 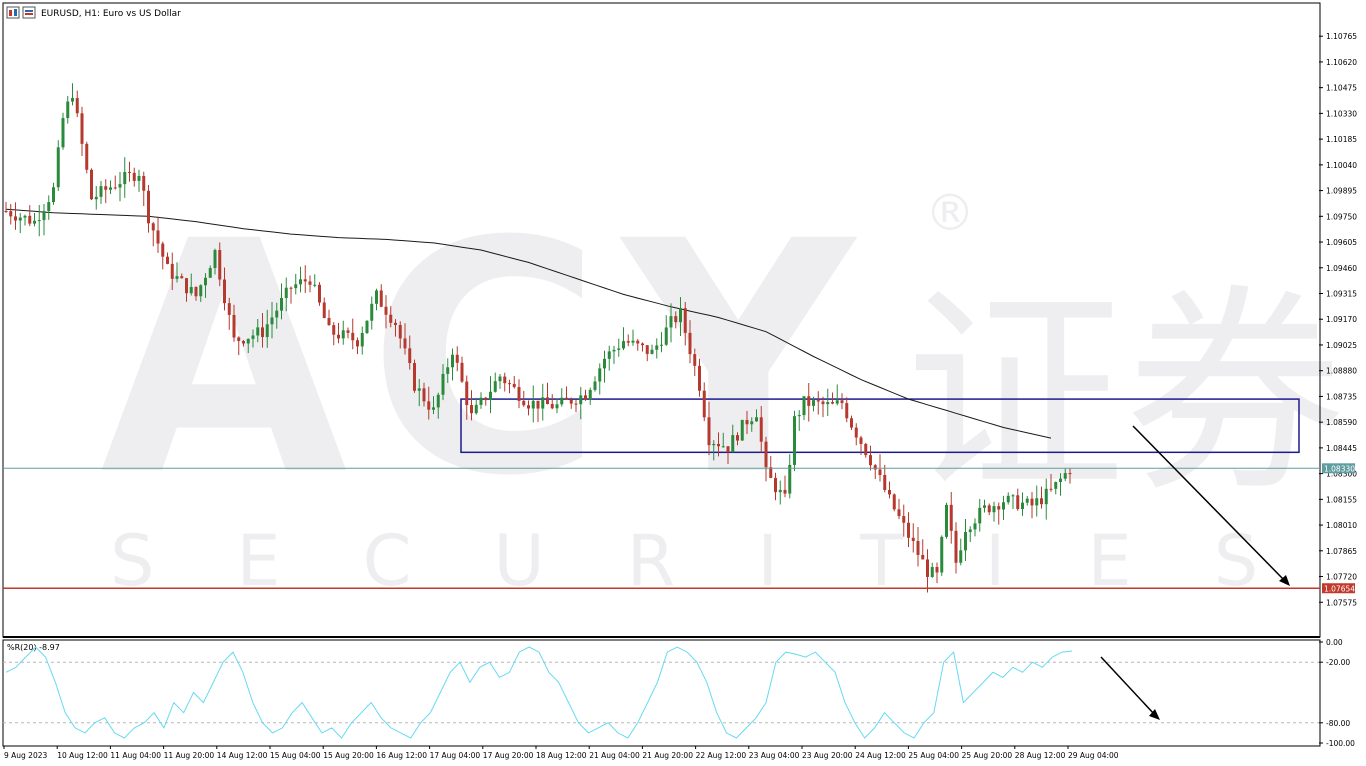 What do you see at coordinates (1340, 743) in the screenshot?
I see `indicator-tick-label: -100.00` at bounding box center [1340, 743].